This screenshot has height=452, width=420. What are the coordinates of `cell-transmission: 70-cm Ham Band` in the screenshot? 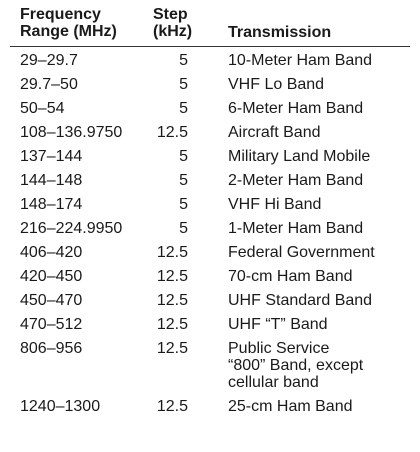 It's located at (290, 276).